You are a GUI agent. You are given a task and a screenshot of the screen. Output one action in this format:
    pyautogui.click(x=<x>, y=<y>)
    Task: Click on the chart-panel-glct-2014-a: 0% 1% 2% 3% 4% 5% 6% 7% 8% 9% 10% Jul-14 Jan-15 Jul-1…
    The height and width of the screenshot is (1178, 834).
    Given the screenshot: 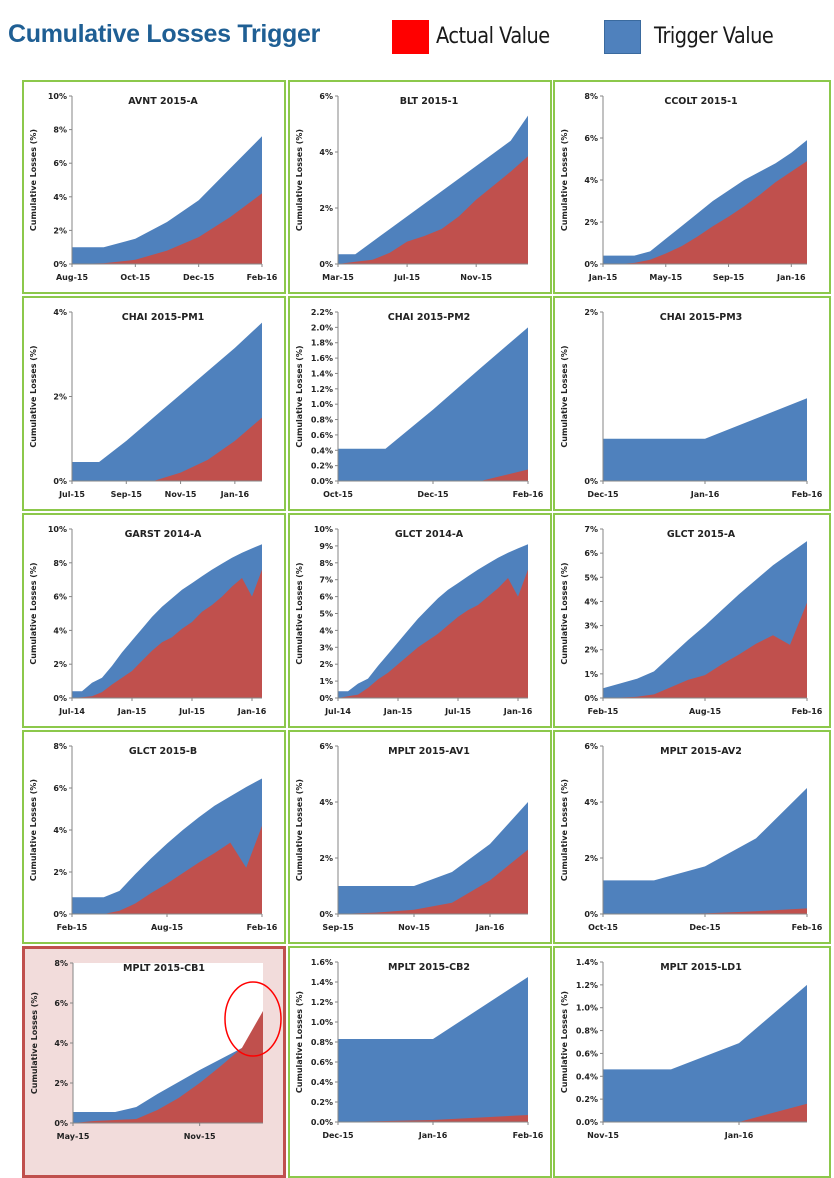 What is the action you would take?
    pyautogui.click(x=420, y=620)
    